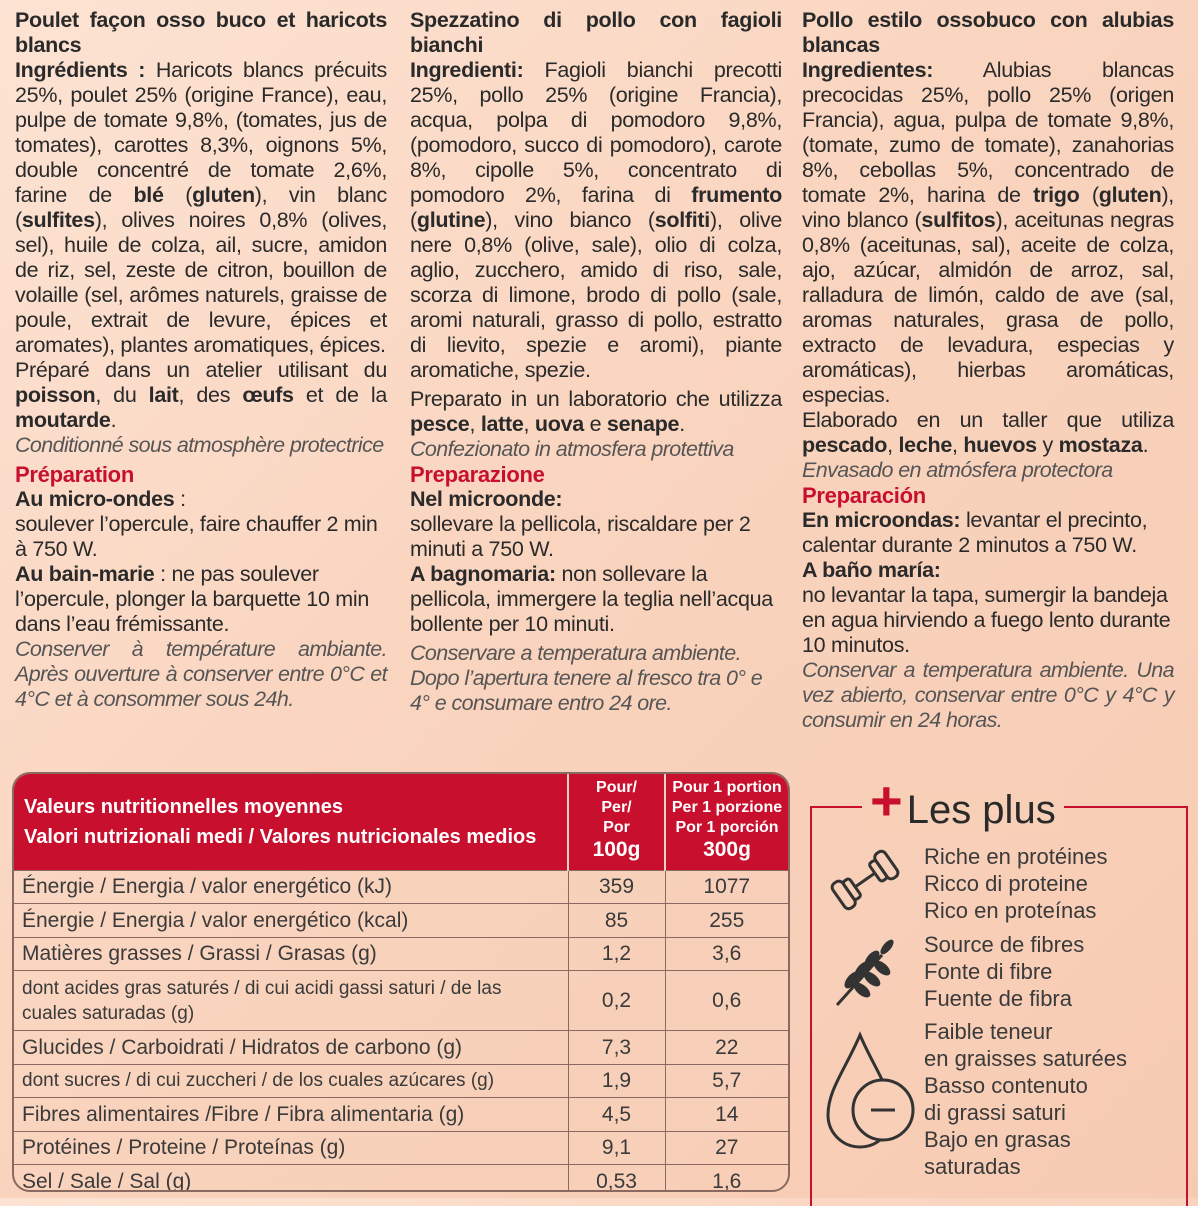 The width and height of the screenshot is (1198, 1206). What do you see at coordinates (864, 973) in the screenshot?
I see `wheat-icon` at bounding box center [864, 973].